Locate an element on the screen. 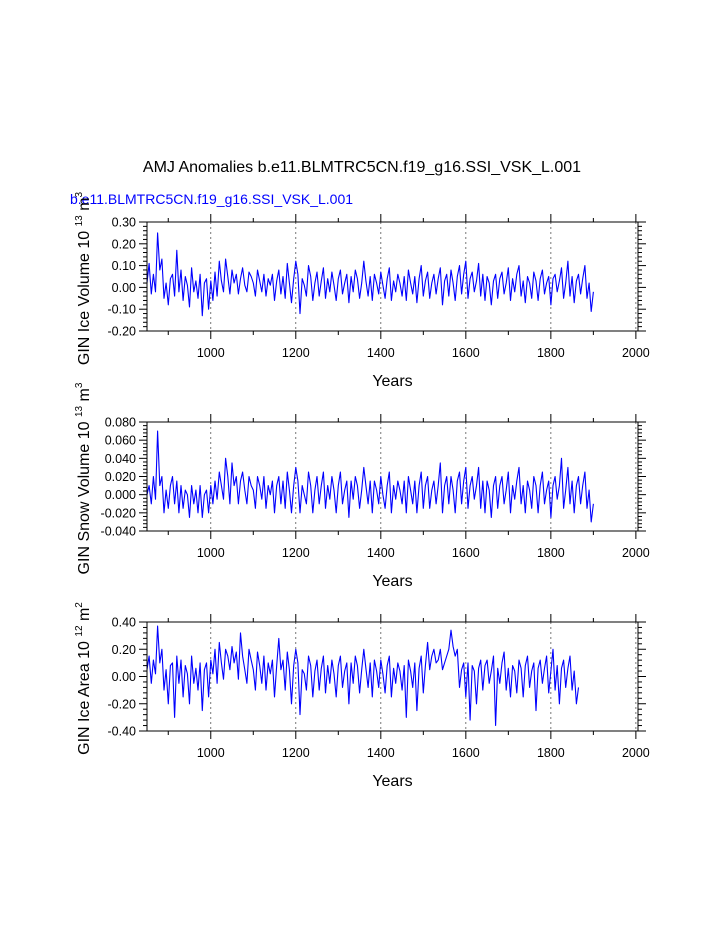  y-tick-label: -0.020 is located at coordinates (118, 513).